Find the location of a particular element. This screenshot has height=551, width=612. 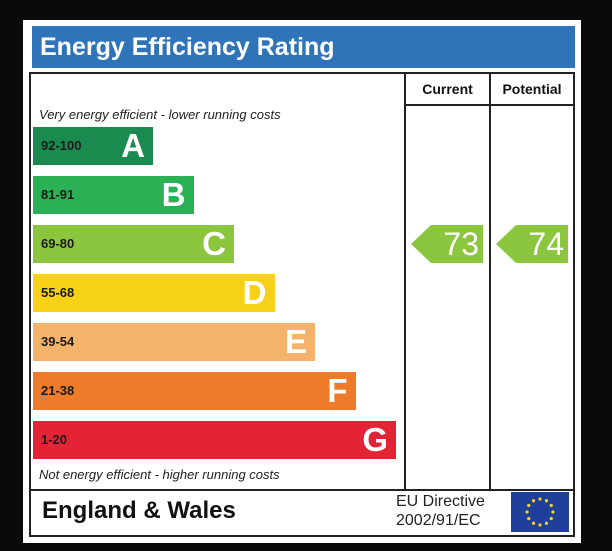

band-range-c: 69-80 is located at coordinates (58, 243).